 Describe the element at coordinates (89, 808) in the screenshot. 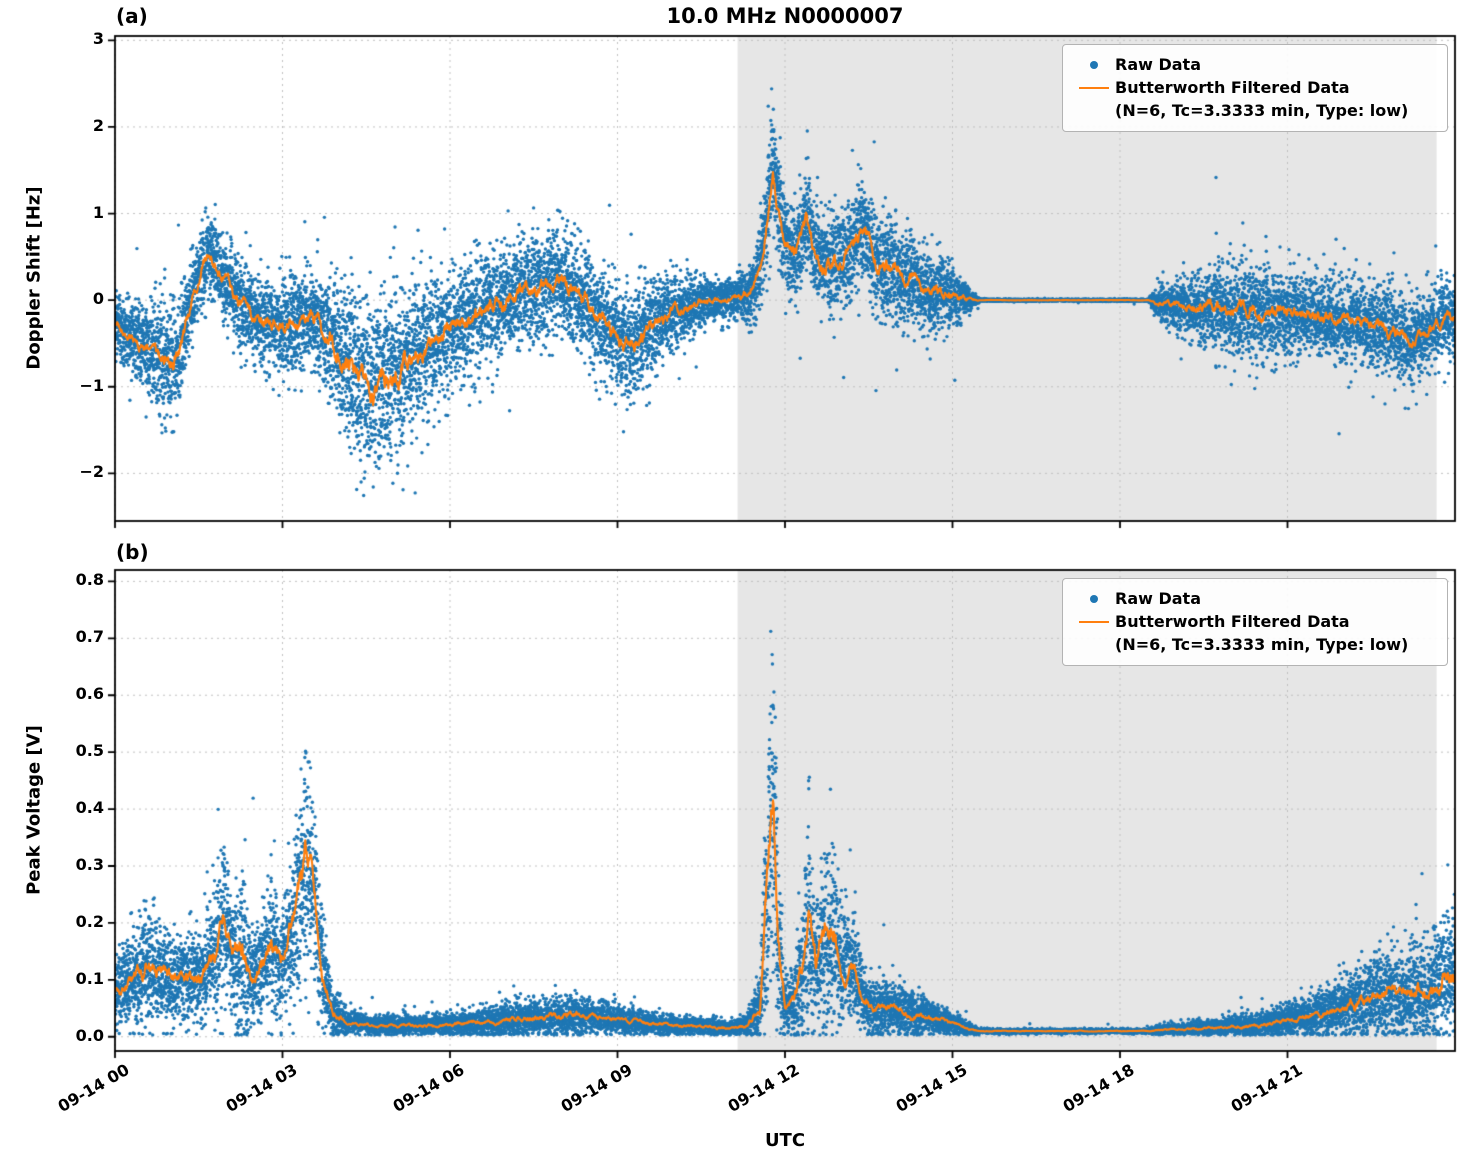

I see `y-tick-label-b: 0.4` at that location.